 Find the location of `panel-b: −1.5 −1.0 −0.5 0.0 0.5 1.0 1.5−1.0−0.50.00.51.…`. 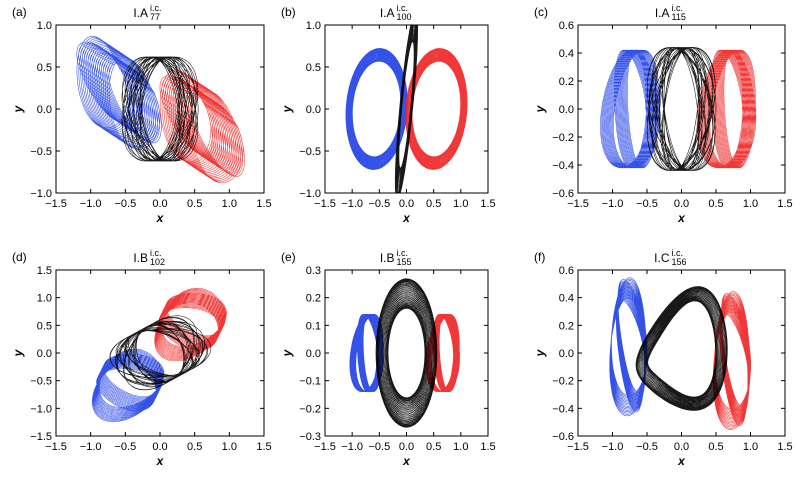

panel-b: −1.5 −1.0 −0.5 0.0 0.5 1.0 1.5−1.0−0.50.00.51.… is located at coordinates (388, 114).